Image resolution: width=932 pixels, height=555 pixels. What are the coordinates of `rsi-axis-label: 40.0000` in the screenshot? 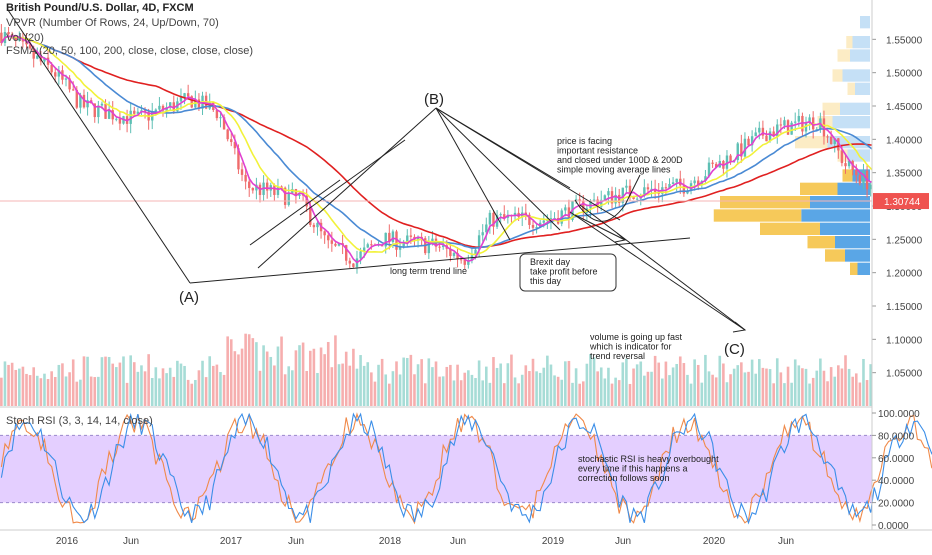 It's located at (896, 481).